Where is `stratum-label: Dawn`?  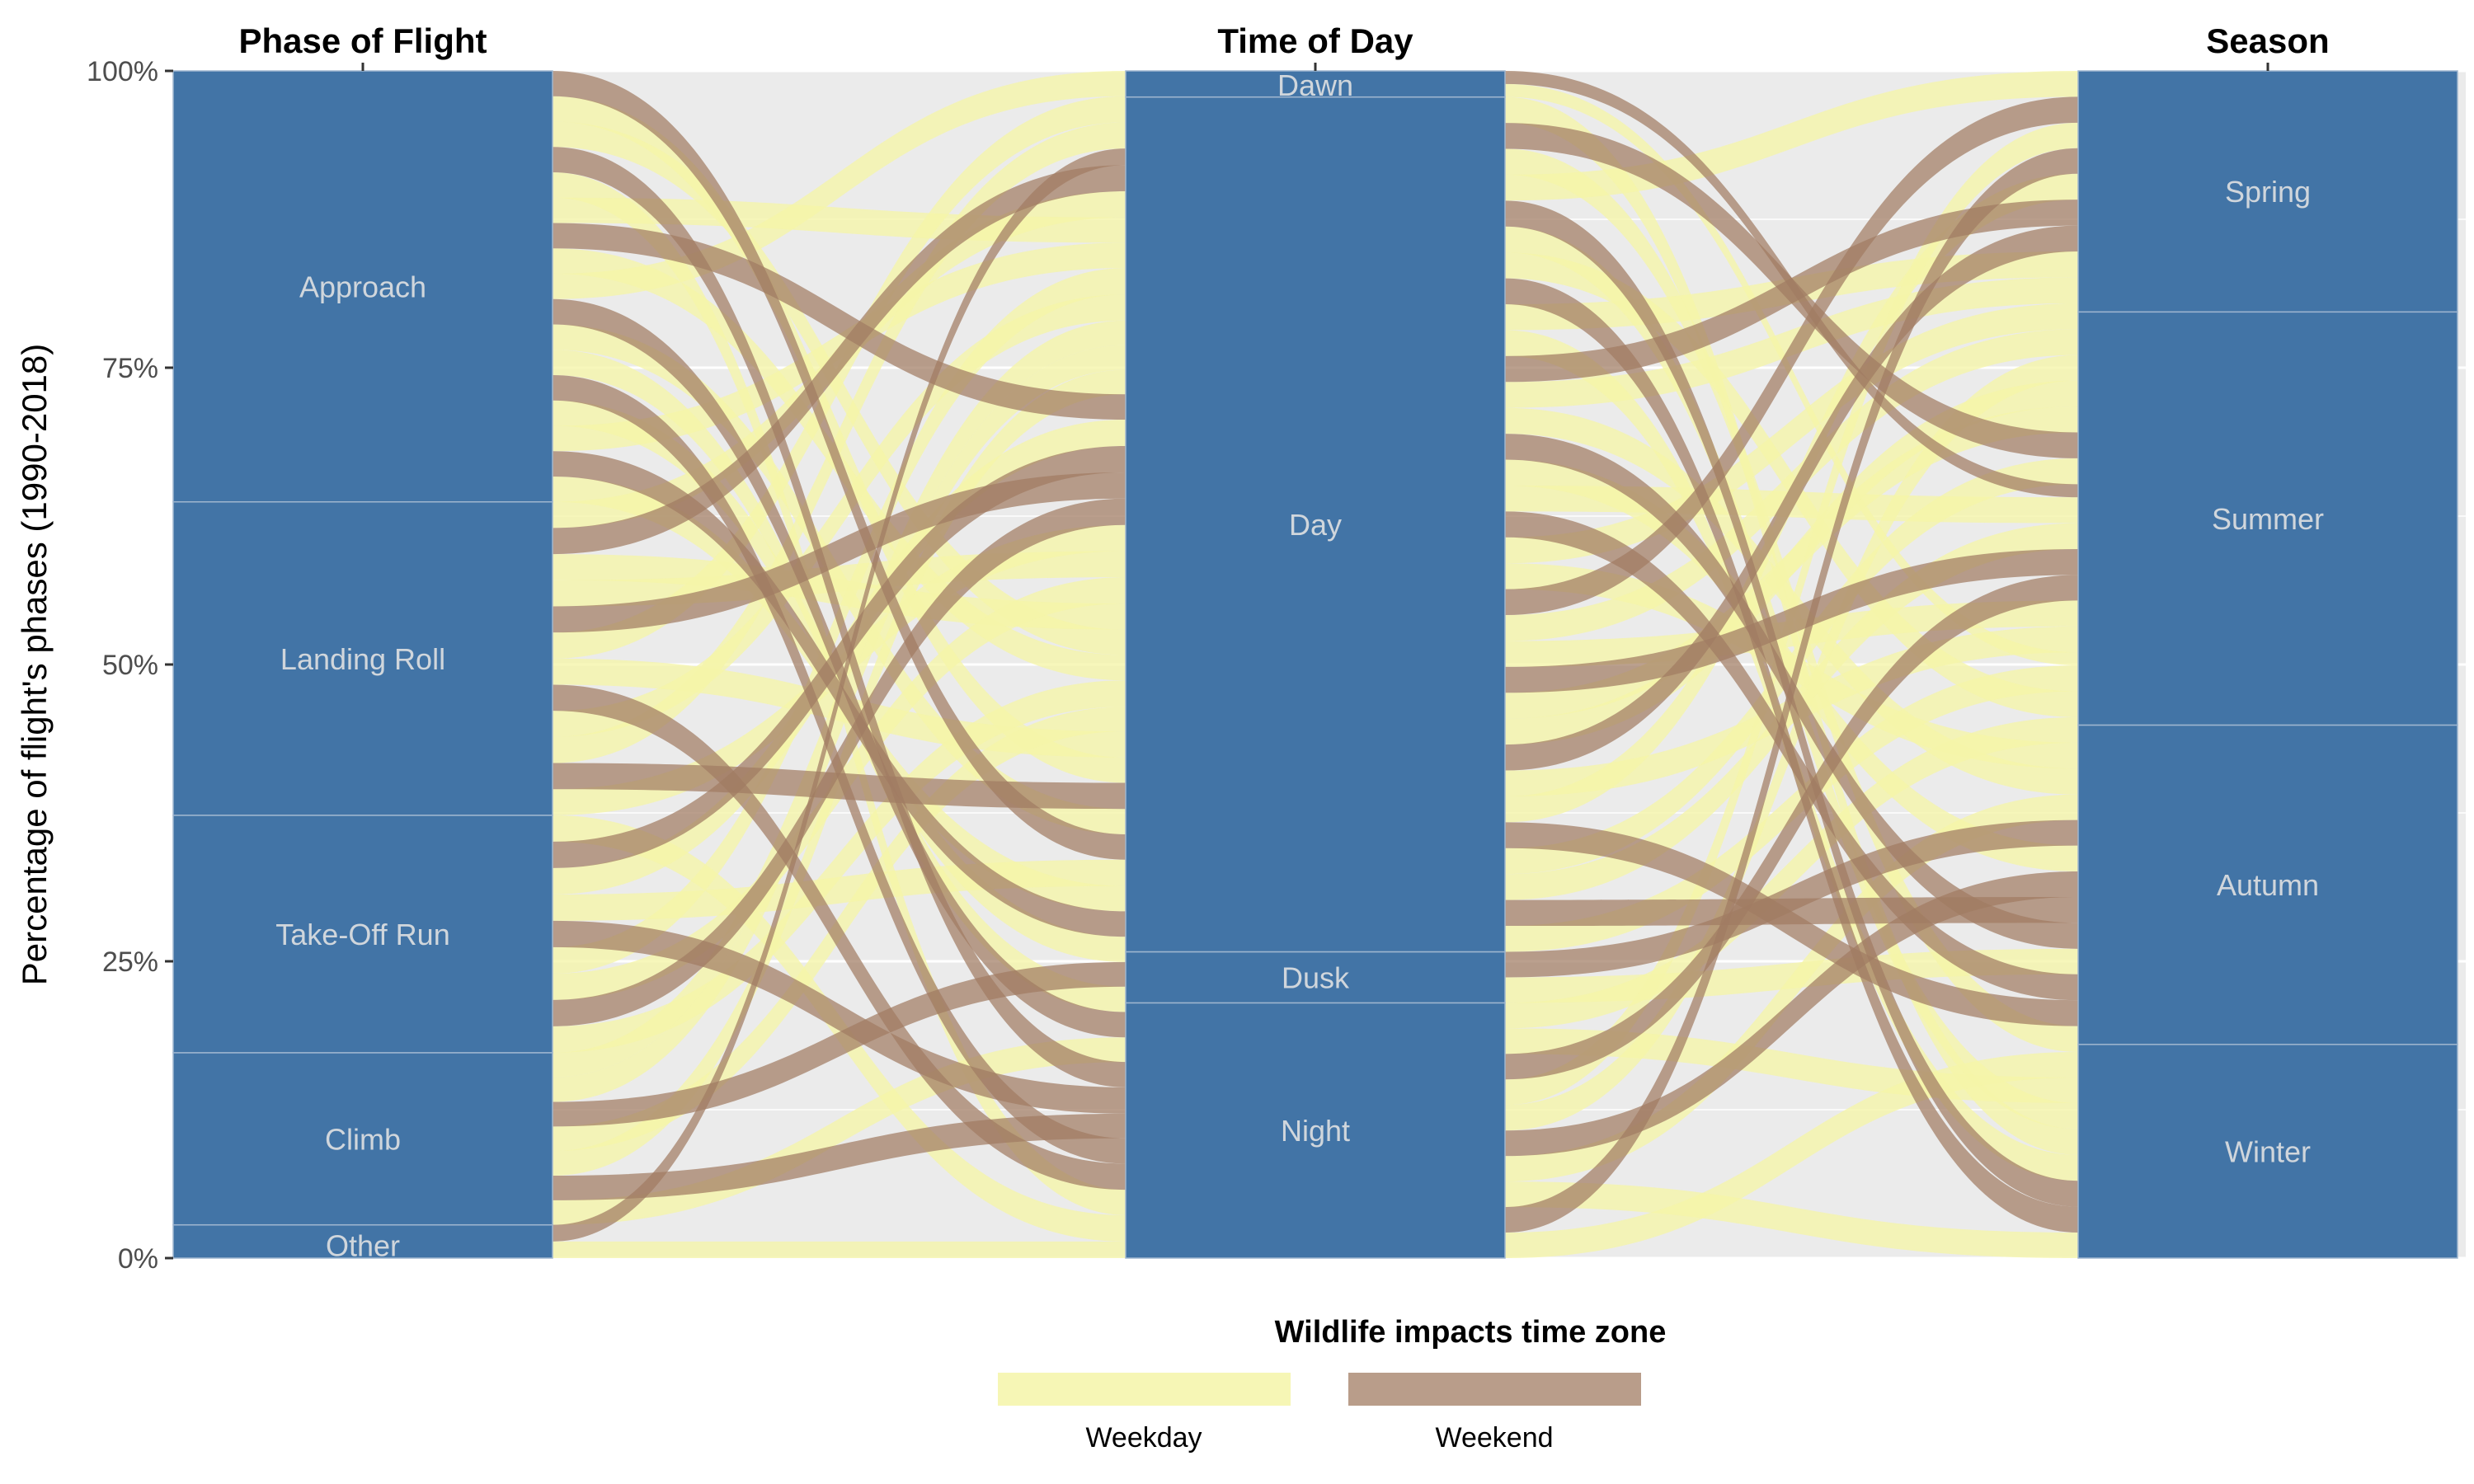
stratum-label: Dawn is located at coordinates (1315, 85).